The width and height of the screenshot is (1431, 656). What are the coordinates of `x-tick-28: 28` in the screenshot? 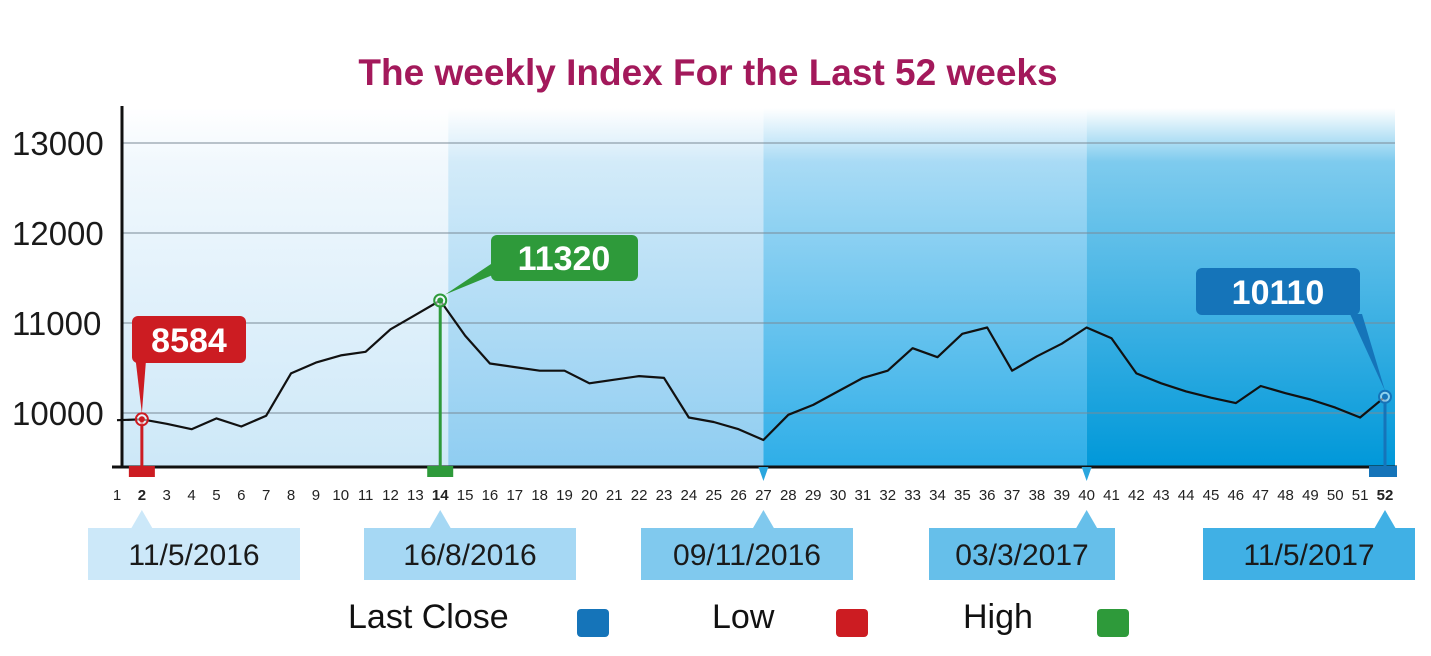 It's located at (788, 495).